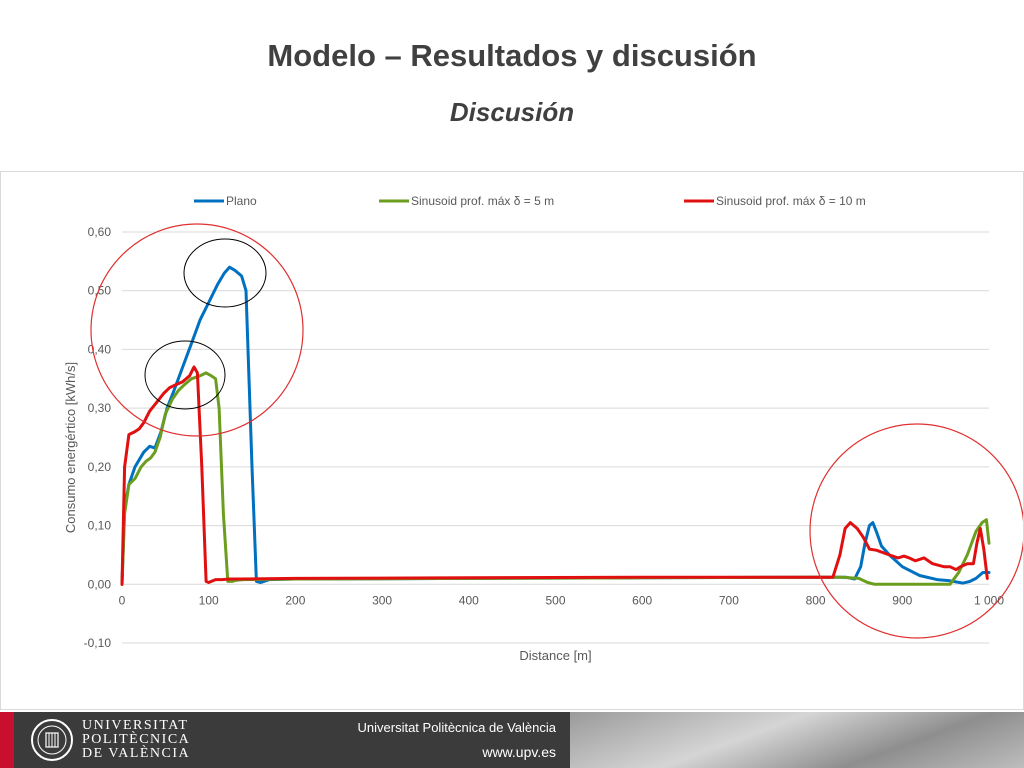  I want to click on footer-logo-area, so click(299, 740).